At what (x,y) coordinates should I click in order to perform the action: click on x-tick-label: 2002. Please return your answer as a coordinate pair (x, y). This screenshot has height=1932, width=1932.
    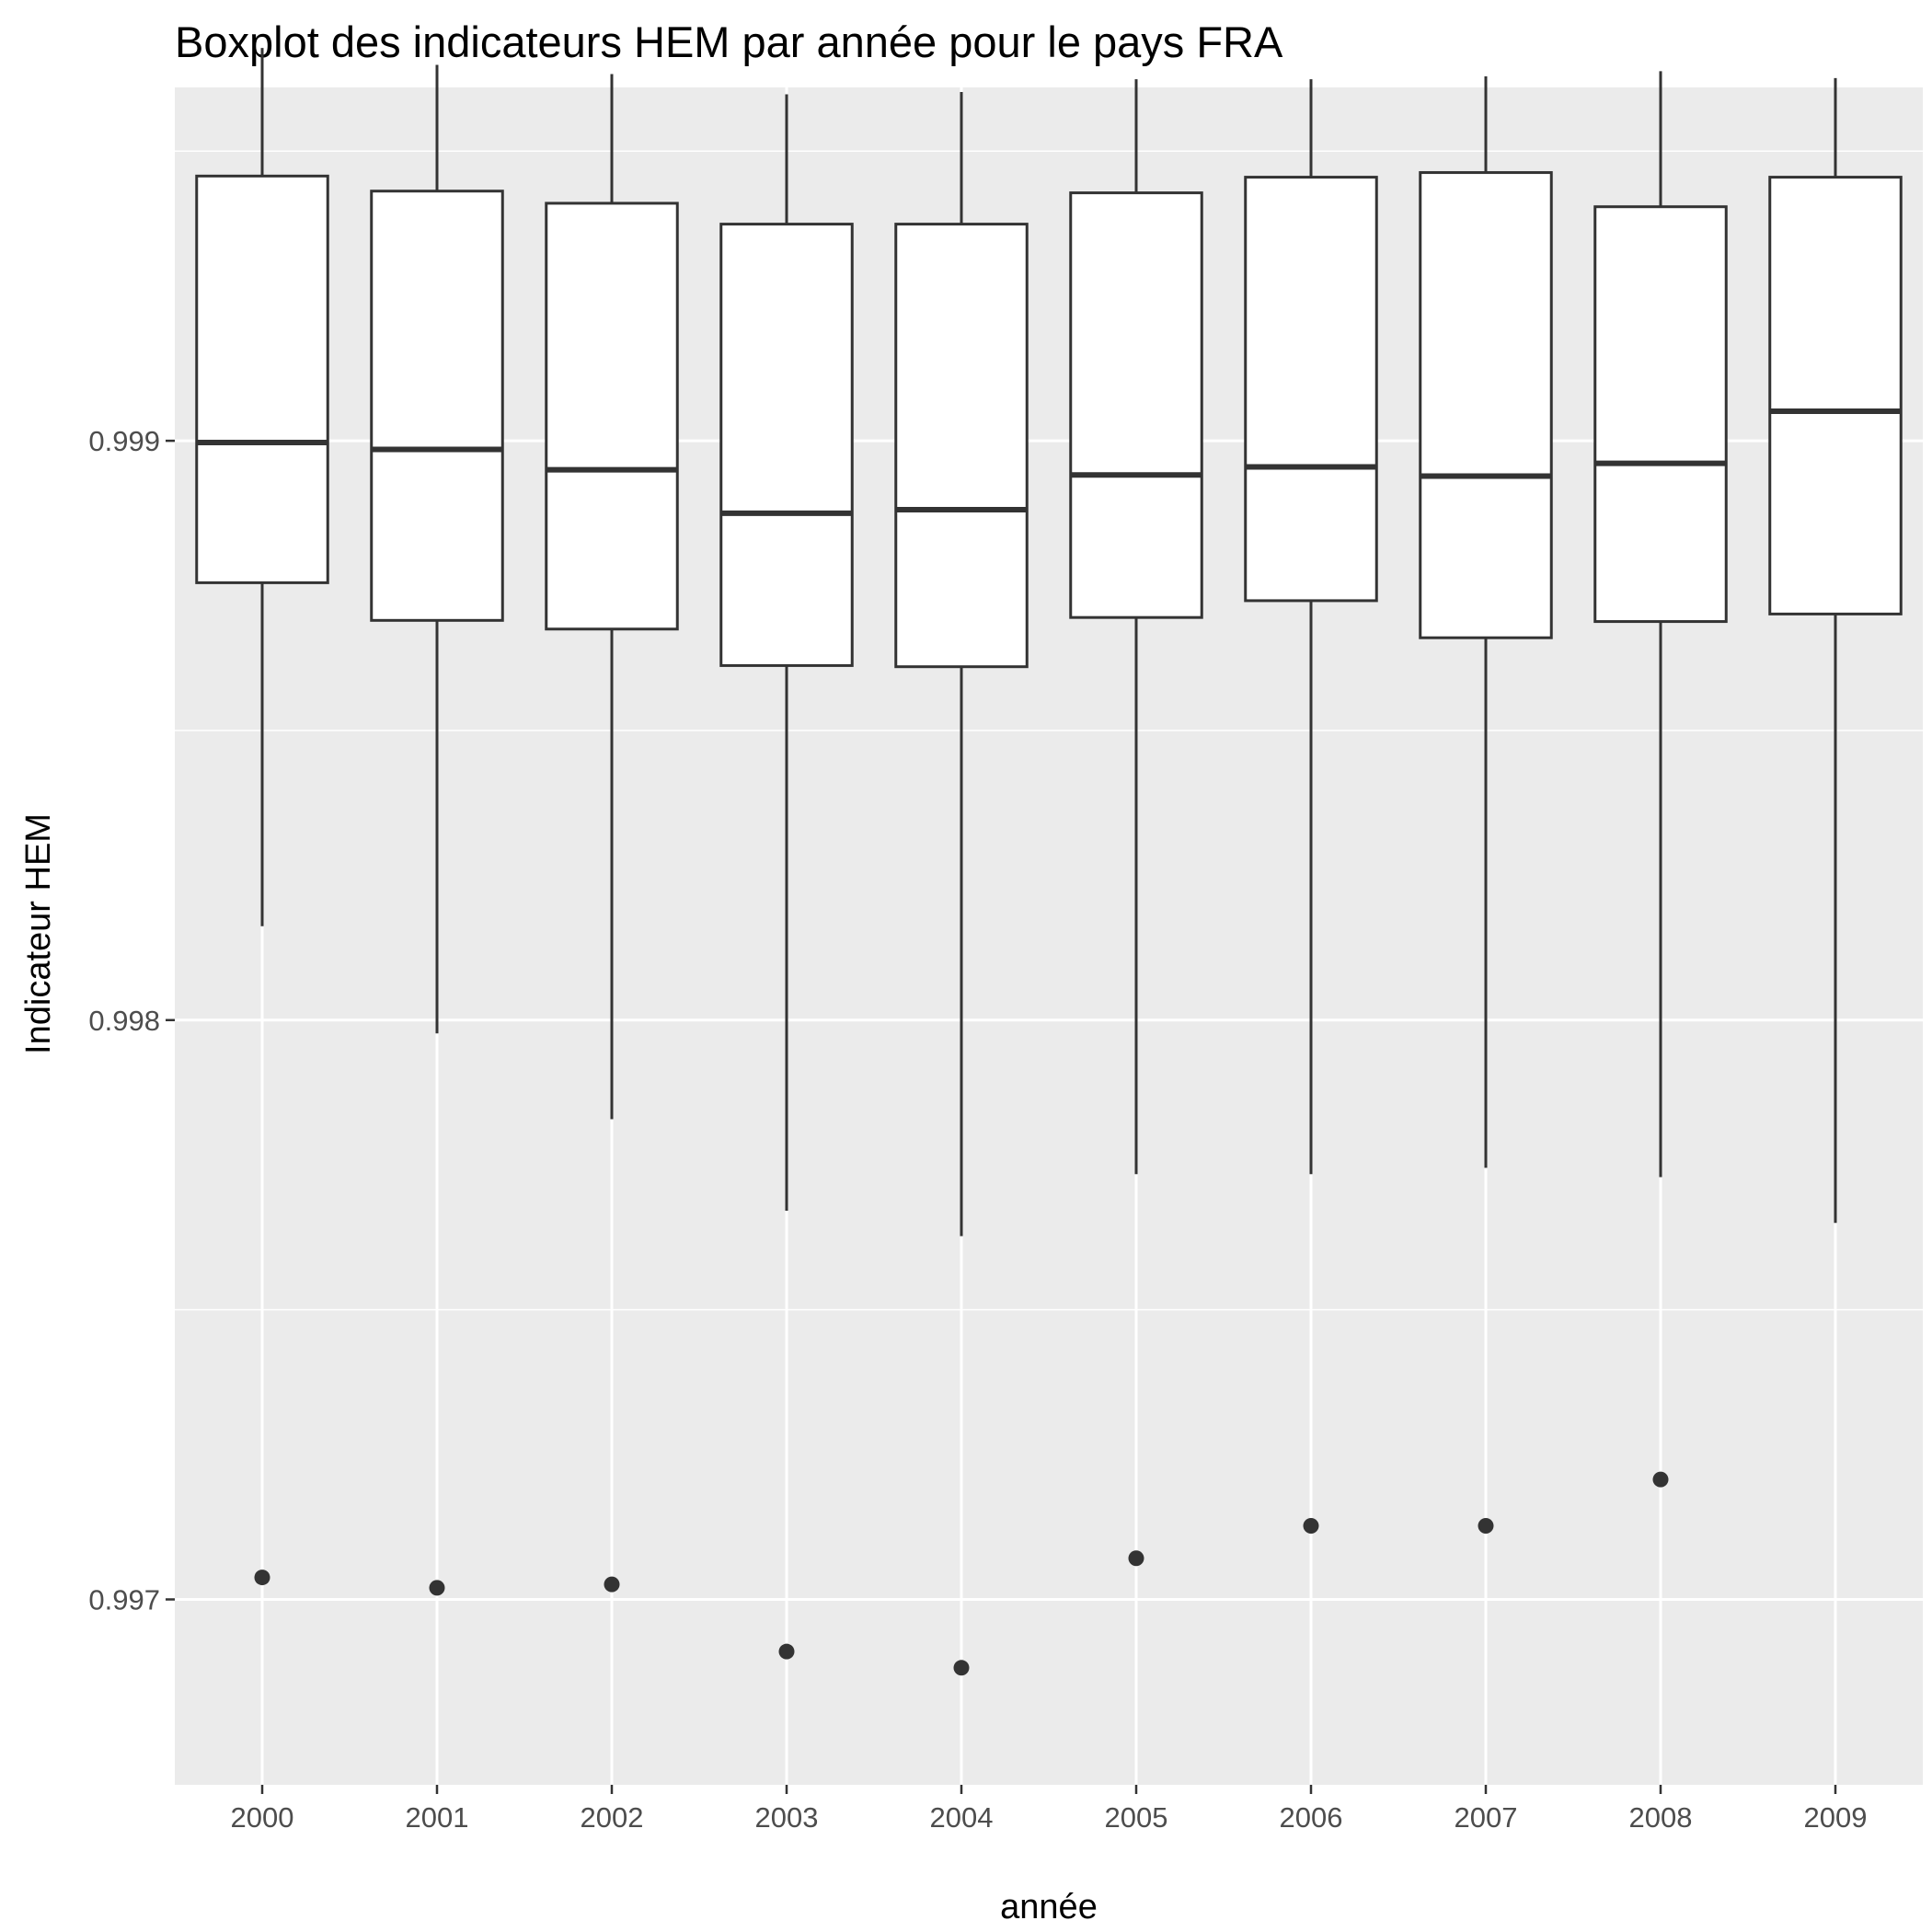
    Looking at the image, I should click on (612, 1817).